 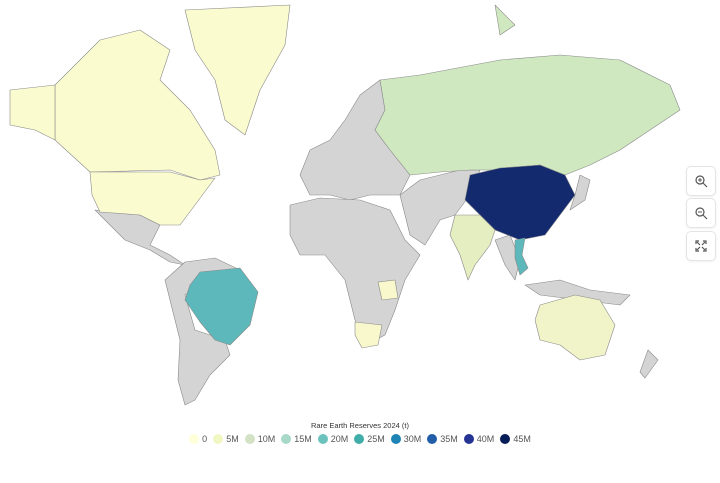 What do you see at coordinates (137, 105) in the screenshot?
I see `country-canada` at bounding box center [137, 105].